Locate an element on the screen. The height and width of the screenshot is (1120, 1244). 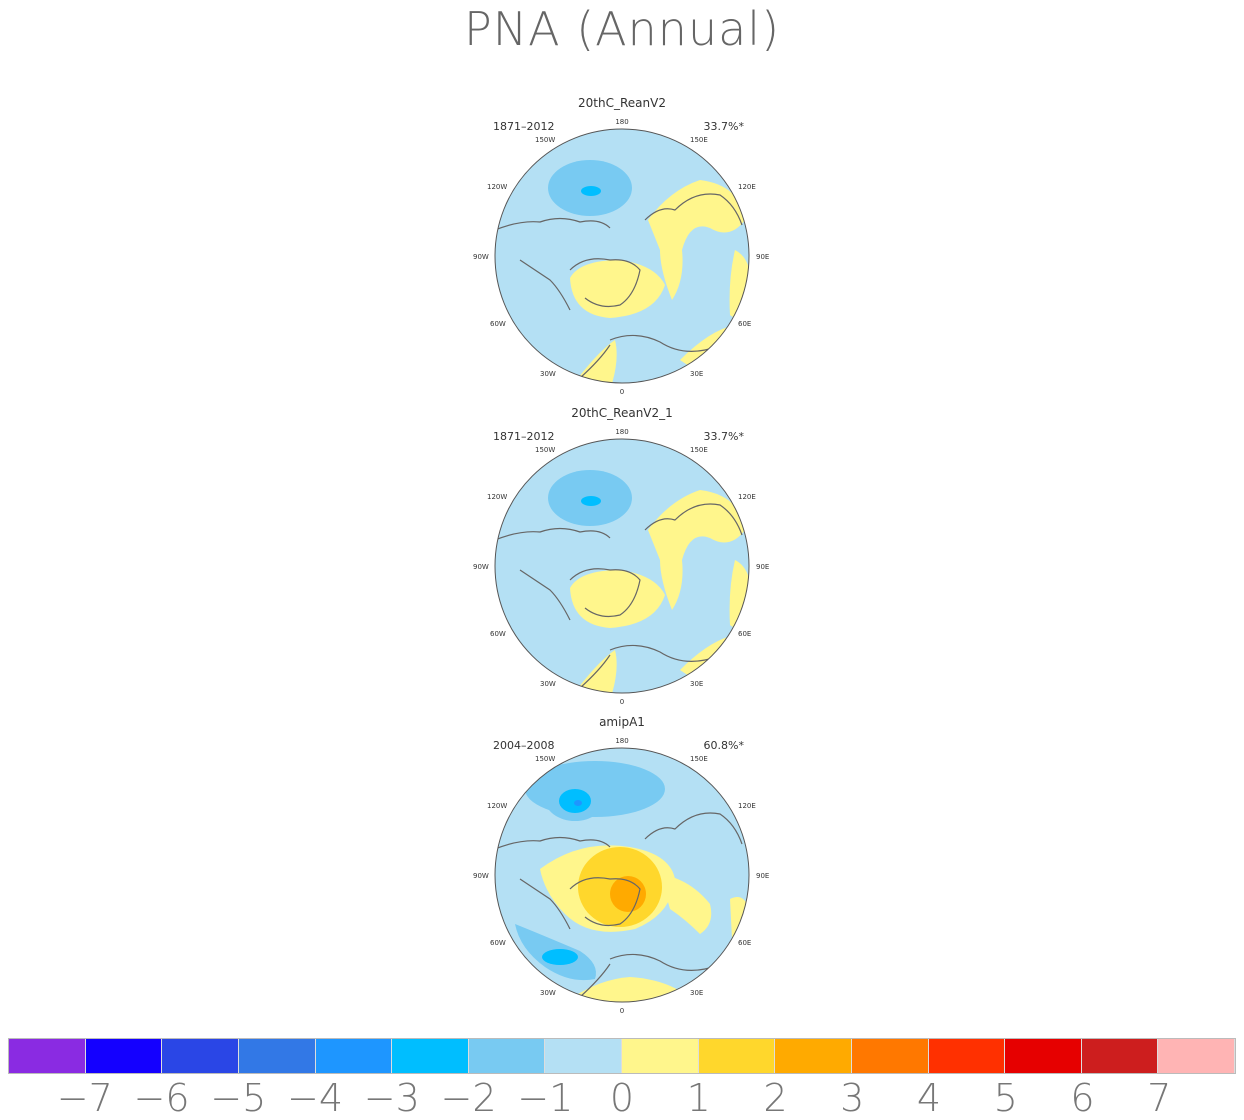
map-panel-1: 20thC_ReanV2 1871–2012 33.7%* 180 150E is located at coordinates (622, 246).